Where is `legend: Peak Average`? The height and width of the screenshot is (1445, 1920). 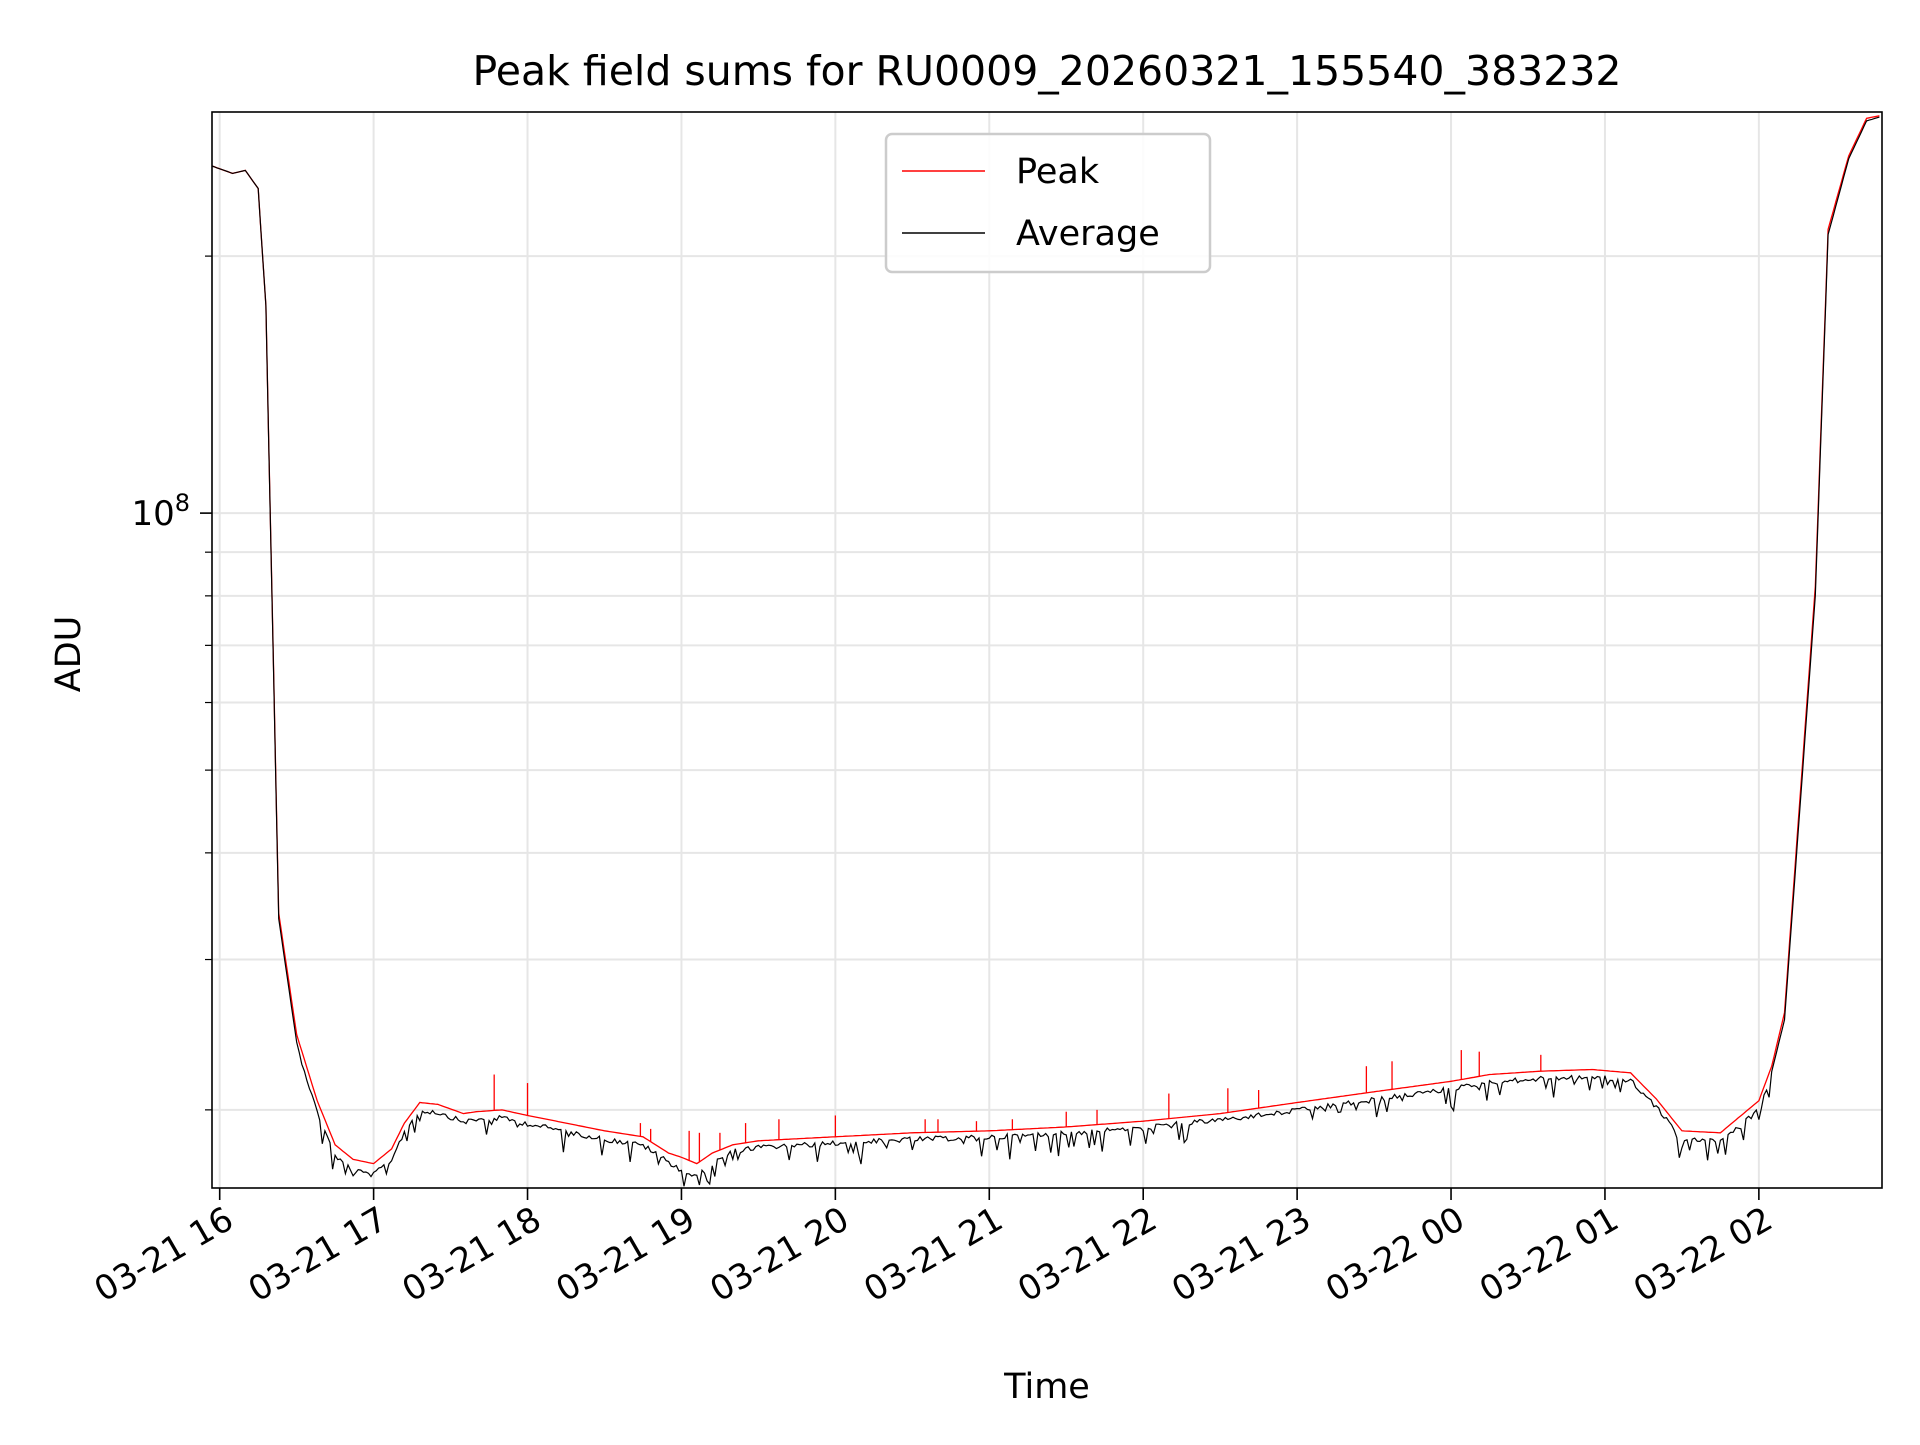
legend: Peak Average is located at coordinates (1048, 203).